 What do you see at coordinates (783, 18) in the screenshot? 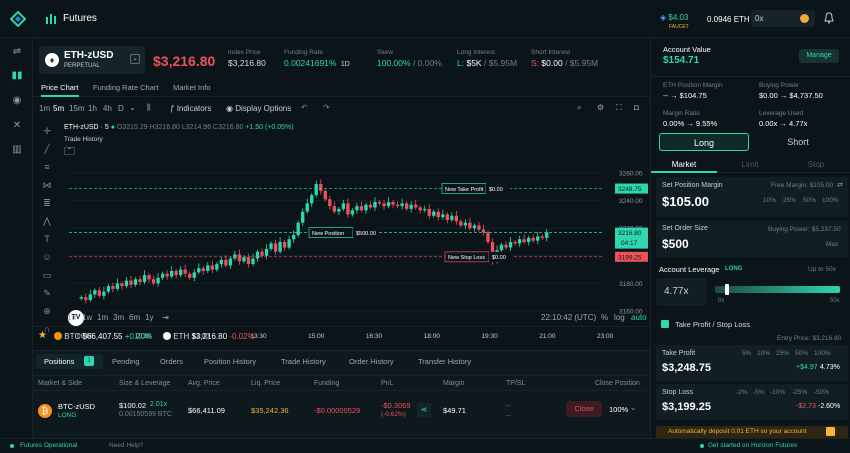
I see `address-button: 0x` at bounding box center [783, 18].